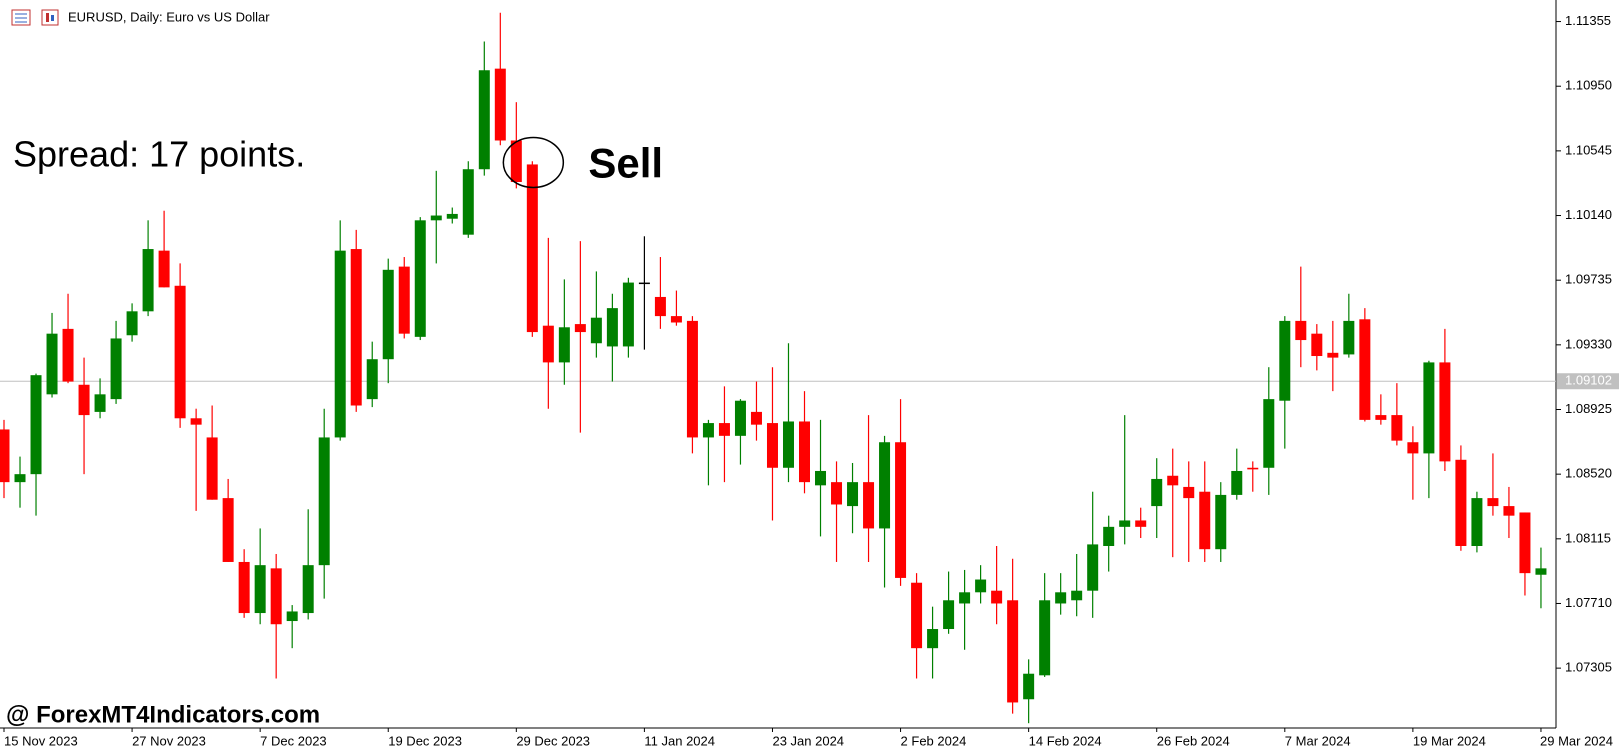 This screenshot has height=752, width=1620. What do you see at coordinates (1588, 537) in the screenshot?
I see `y-tick-label: 1.08115` at bounding box center [1588, 537].